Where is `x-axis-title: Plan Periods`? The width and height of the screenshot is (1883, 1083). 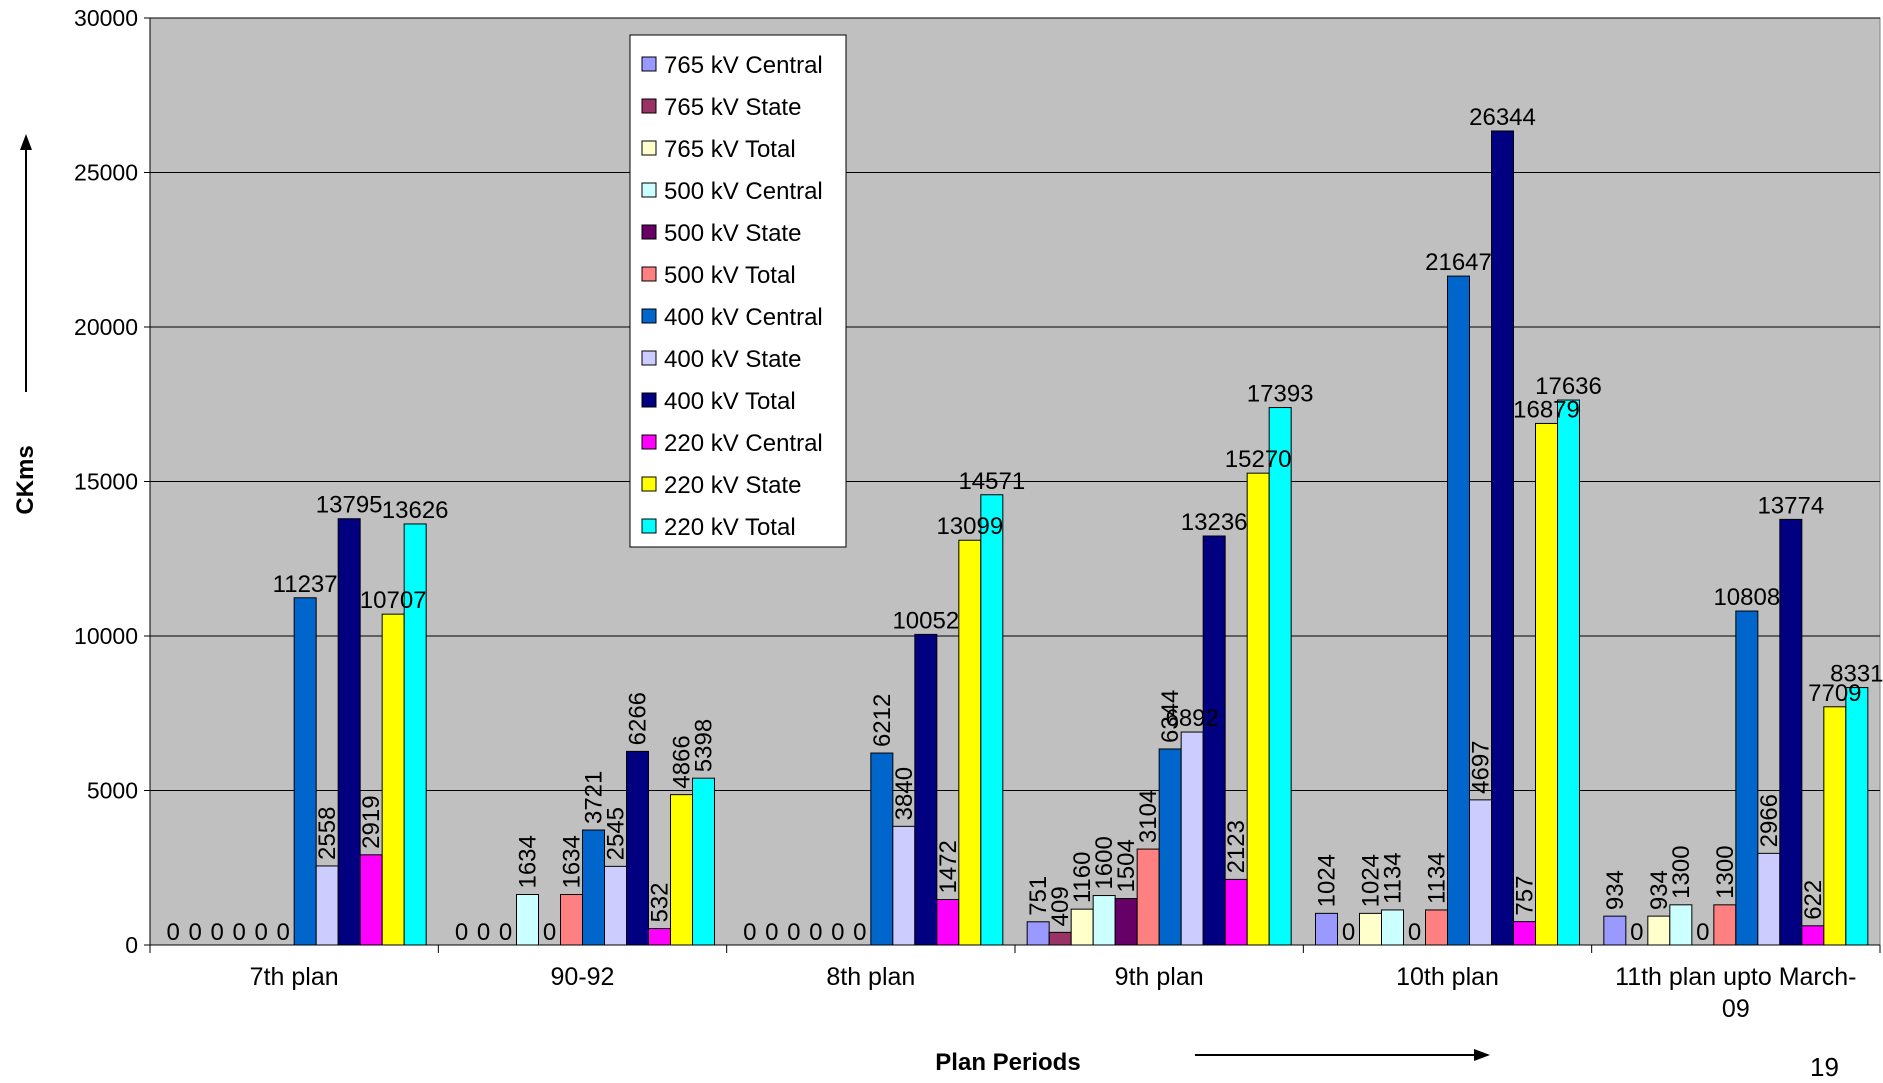 x-axis-title: Plan Periods is located at coordinates (1007, 1062).